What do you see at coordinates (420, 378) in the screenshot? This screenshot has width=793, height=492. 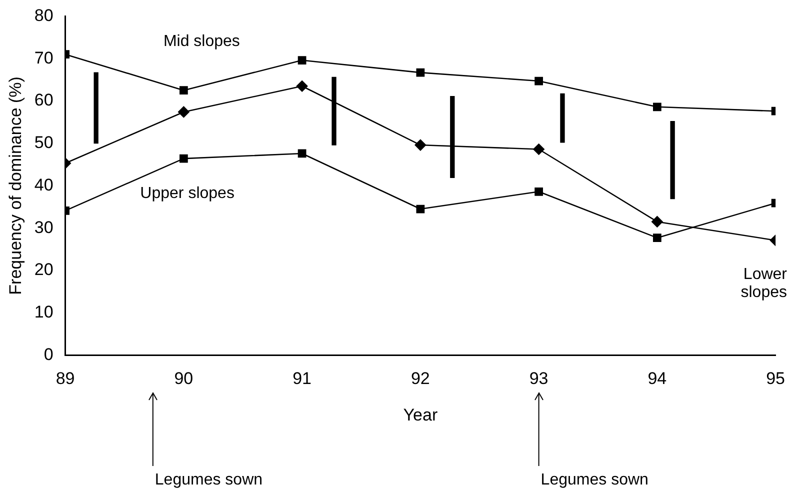 I see `x-tick-label: 92` at bounding box center [420, 378].